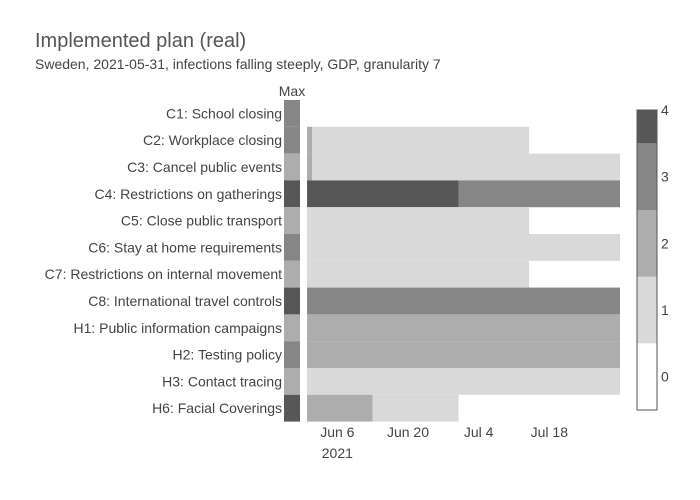 The image size is (700, 500). Describe the element at coordinates (665, 243) in the screenshot. I see `colorbar-tick-label: 2` at that location.